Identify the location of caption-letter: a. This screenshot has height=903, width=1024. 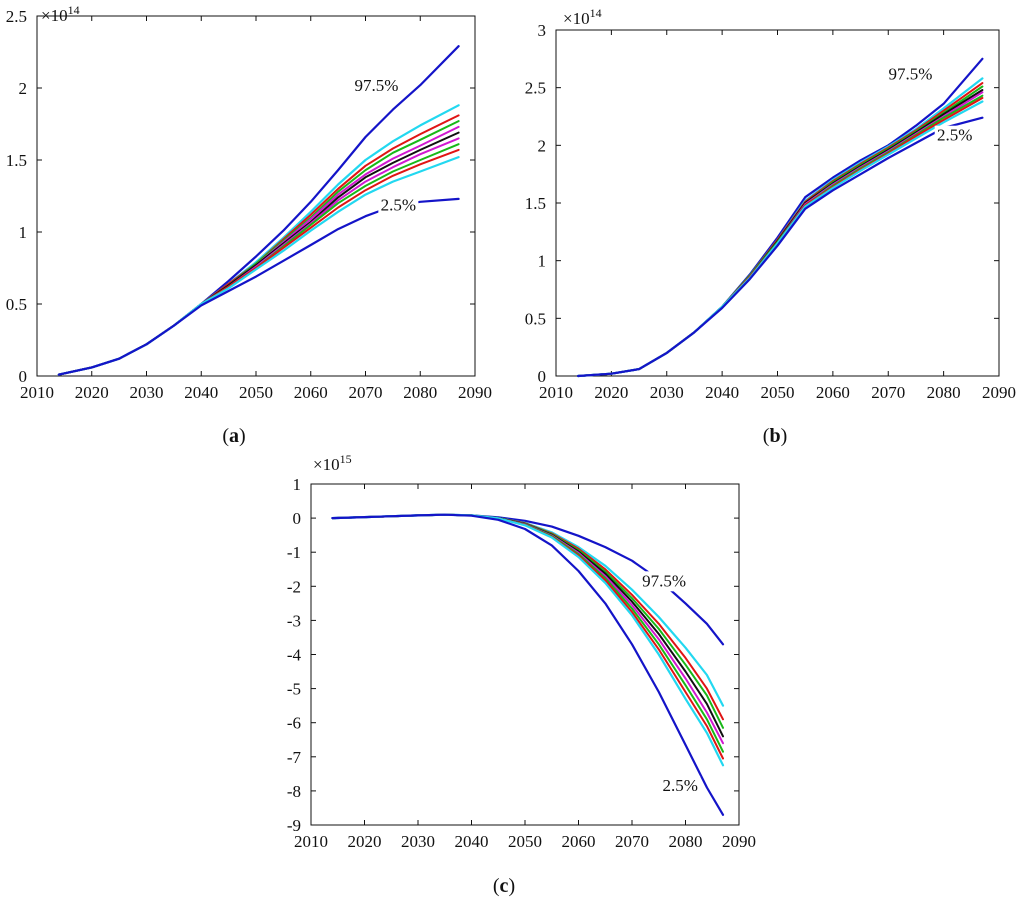
(234, 436).